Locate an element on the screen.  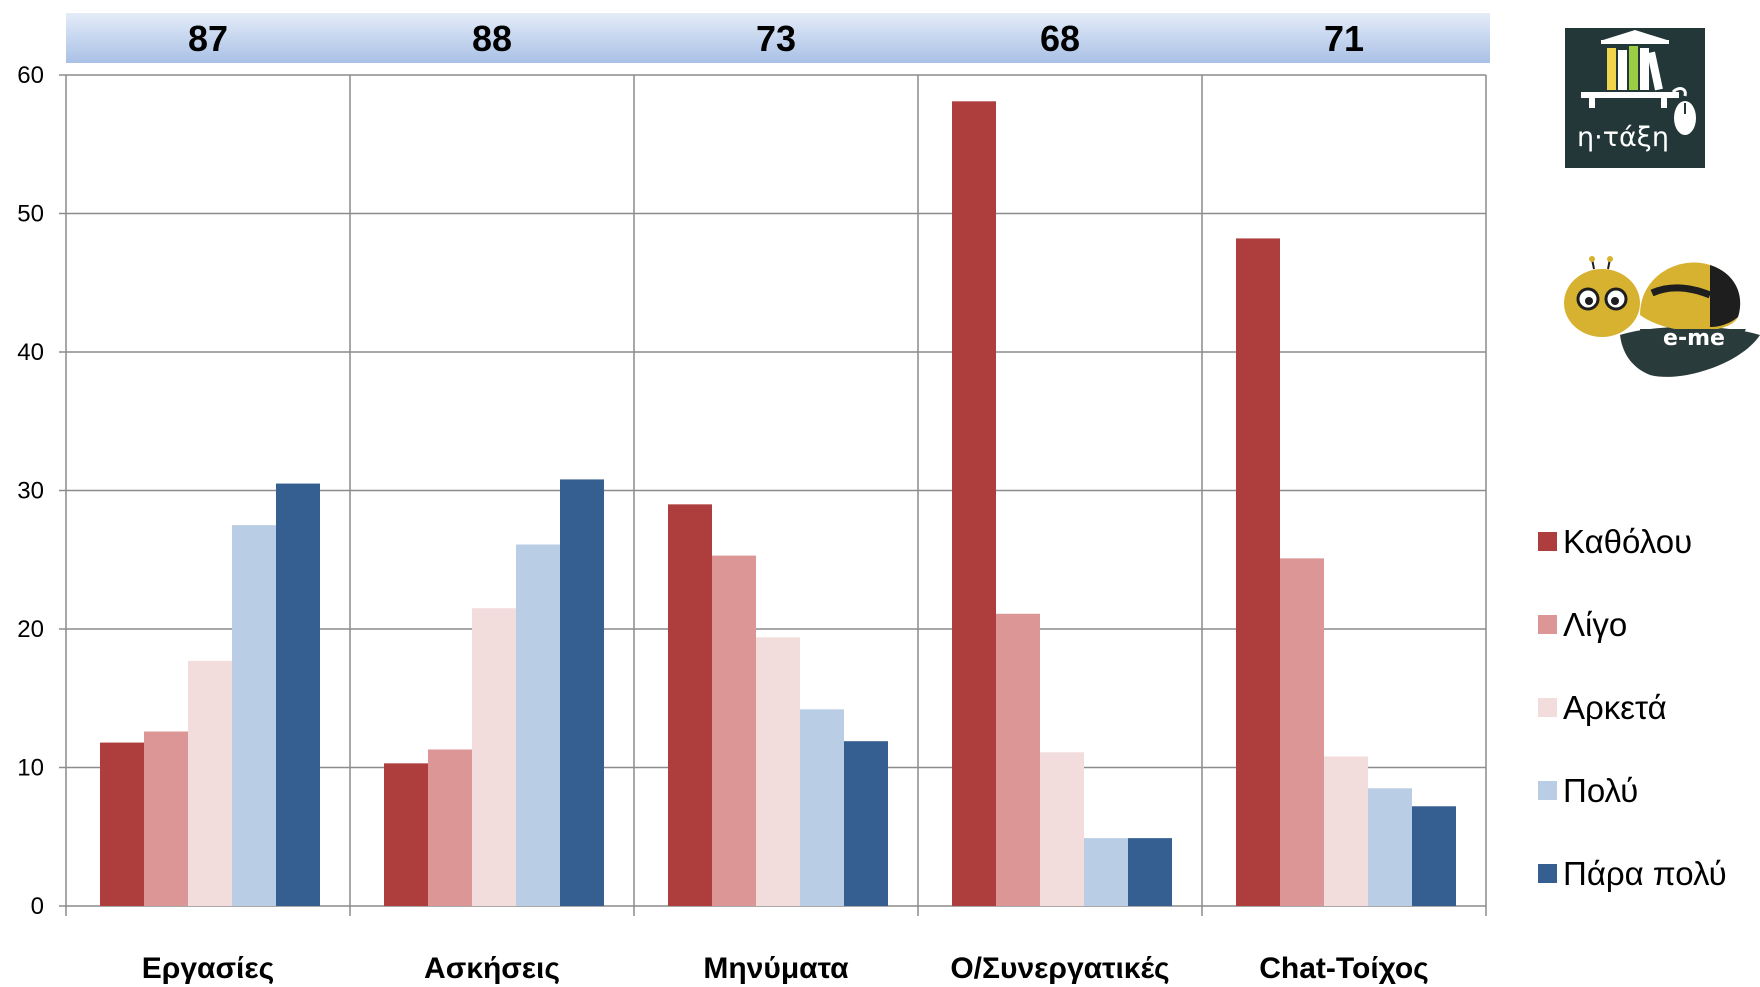
xtick-label: Μηνύματα is located at coordinates (776, 968).